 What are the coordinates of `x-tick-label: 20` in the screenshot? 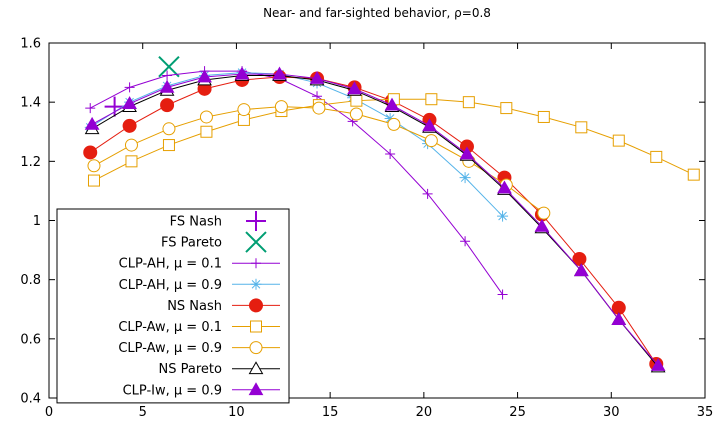 It's located at (424, 412).